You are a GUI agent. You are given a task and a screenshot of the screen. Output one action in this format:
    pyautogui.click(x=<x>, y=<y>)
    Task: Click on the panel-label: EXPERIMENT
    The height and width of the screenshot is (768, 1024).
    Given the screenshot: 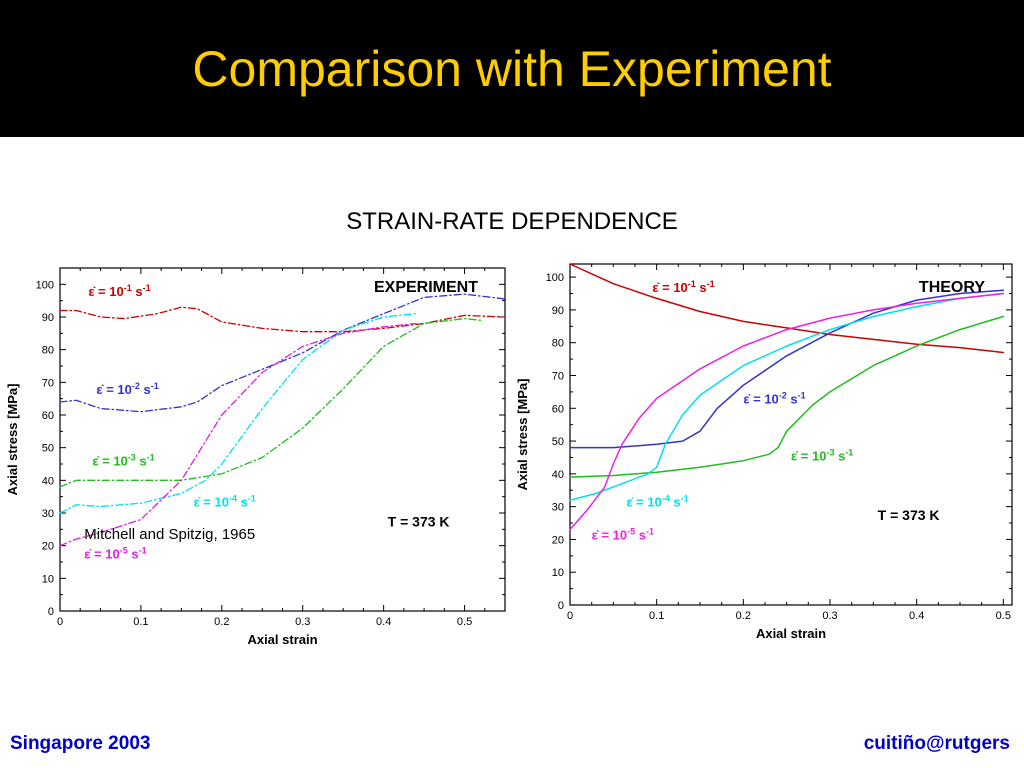 What is the action you would take?
    pyautogui.click(x=426, y=287)
    